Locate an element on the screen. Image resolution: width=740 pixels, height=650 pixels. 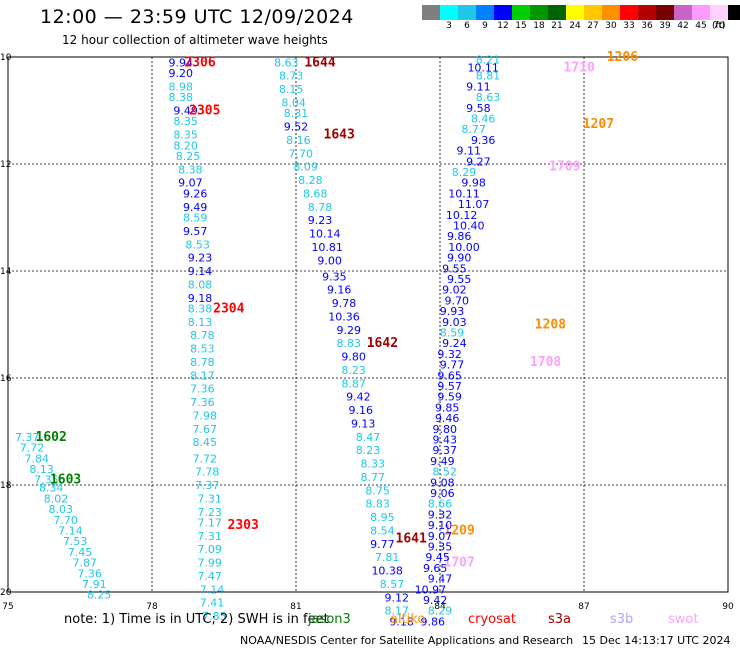
wave-height-point: 8.98 is located at coordinates (181, 86).